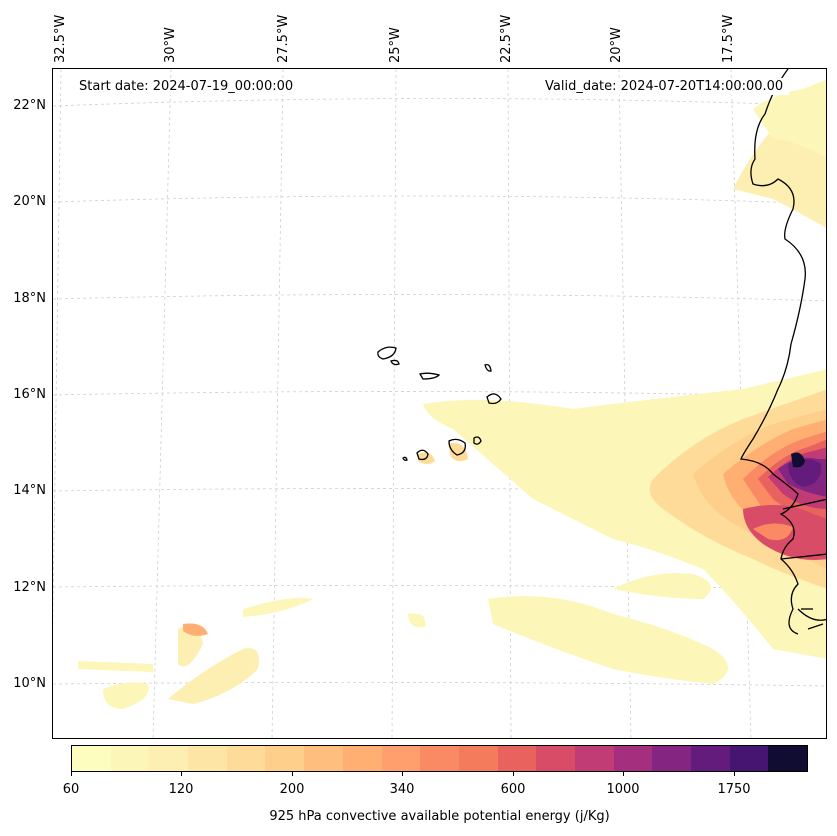  What do you see at coordinates (170, 45) in the screenshot?
I see `lon-label-30w: 30°W` at bounding box center [170, 45].